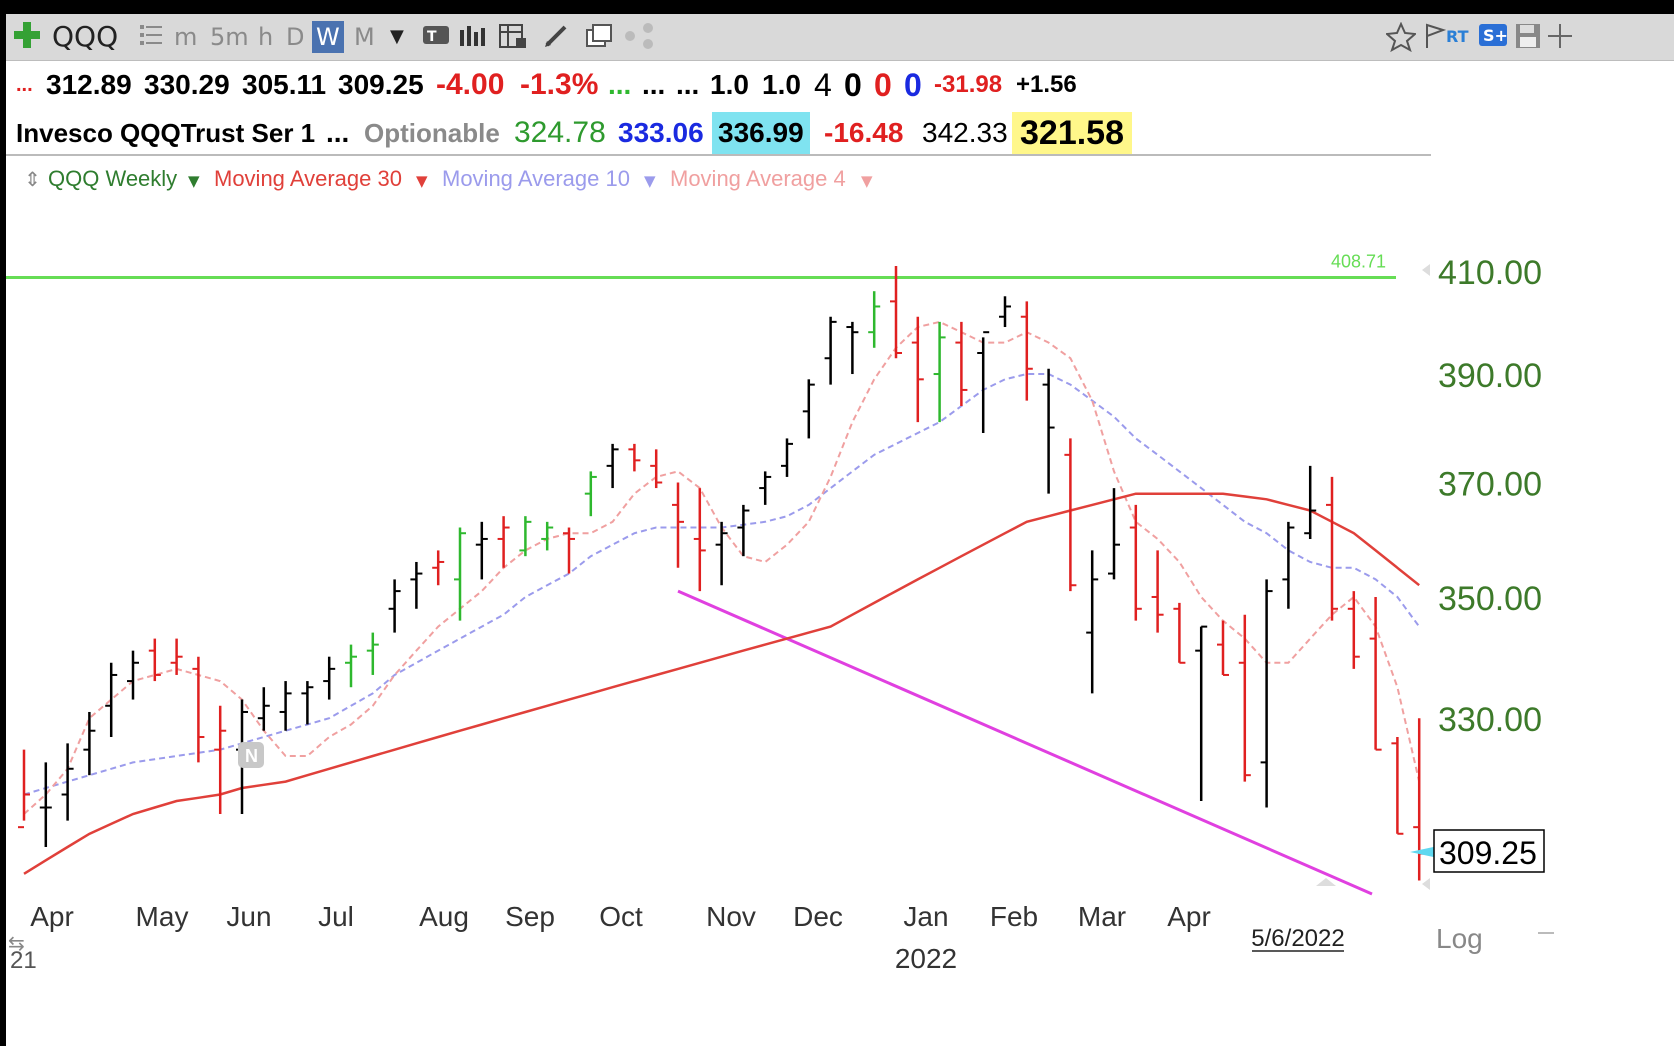 This screenshot has width=1674, height=1046. I want to click on save-icon, so click(1528, 37).